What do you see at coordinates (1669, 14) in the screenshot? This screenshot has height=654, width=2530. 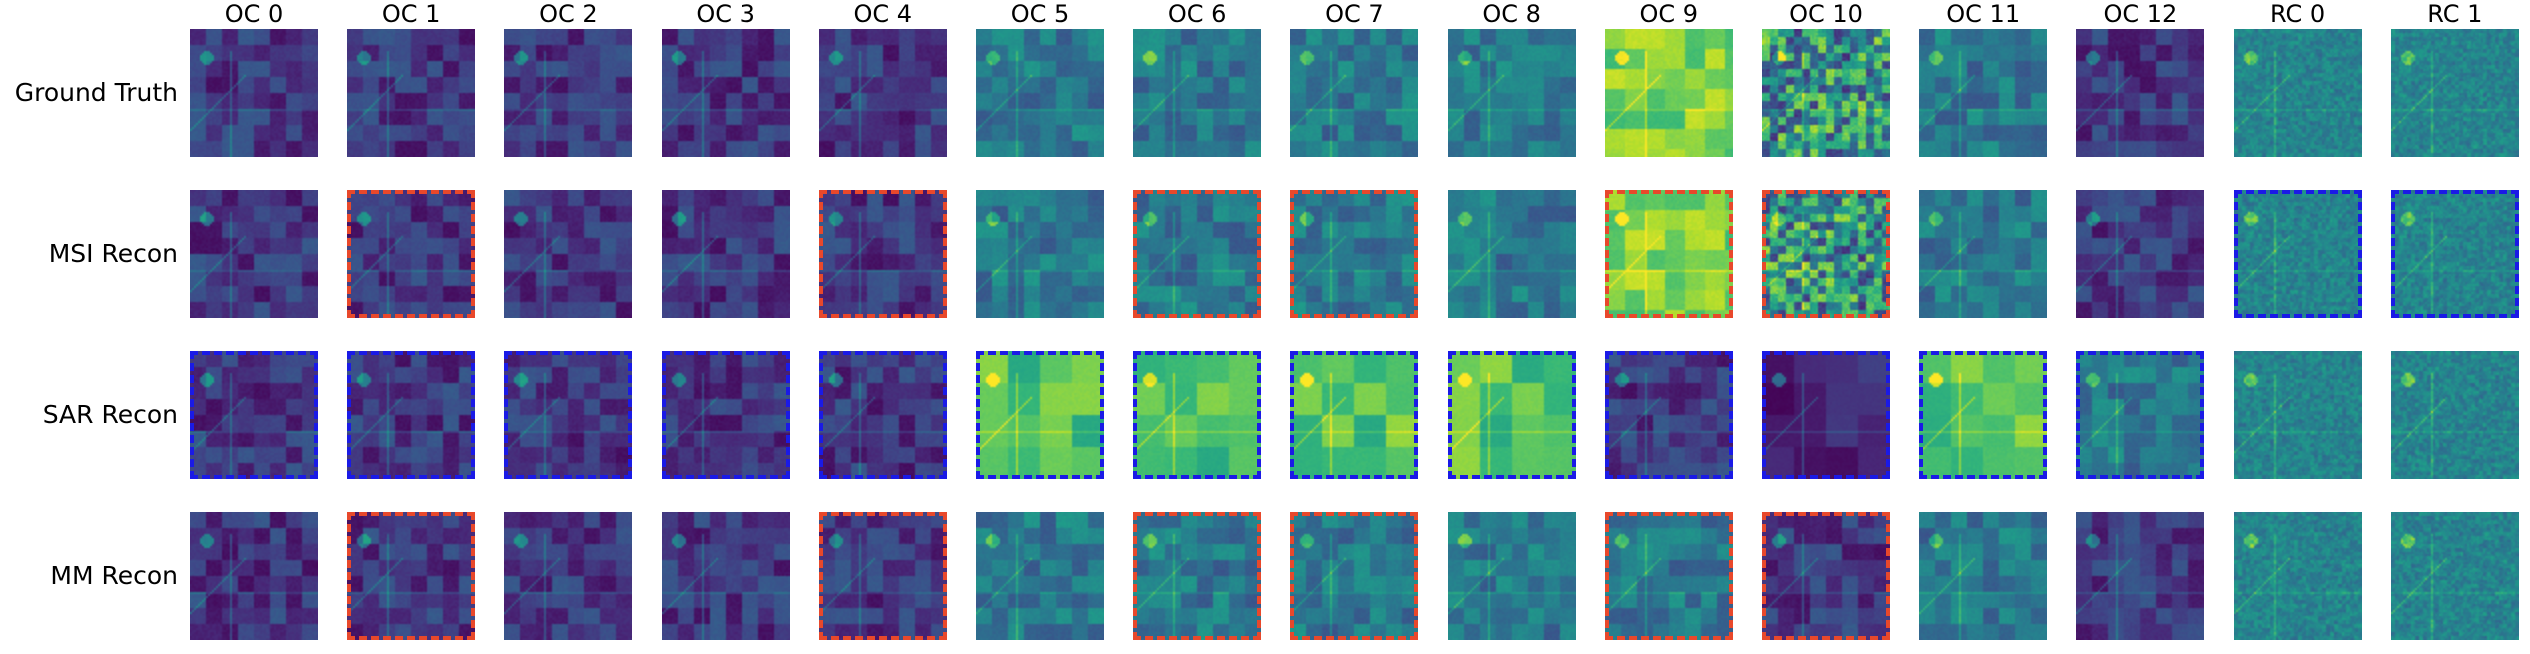 I see `column-header-oc-9: OC 9` at bounding box center [1669, 14].